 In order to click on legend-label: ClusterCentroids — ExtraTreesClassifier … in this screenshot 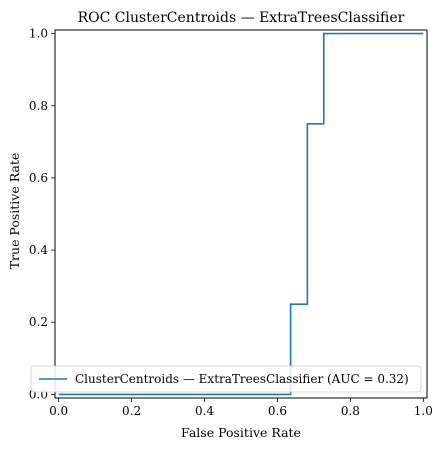, I will do `click(242, 379)`.